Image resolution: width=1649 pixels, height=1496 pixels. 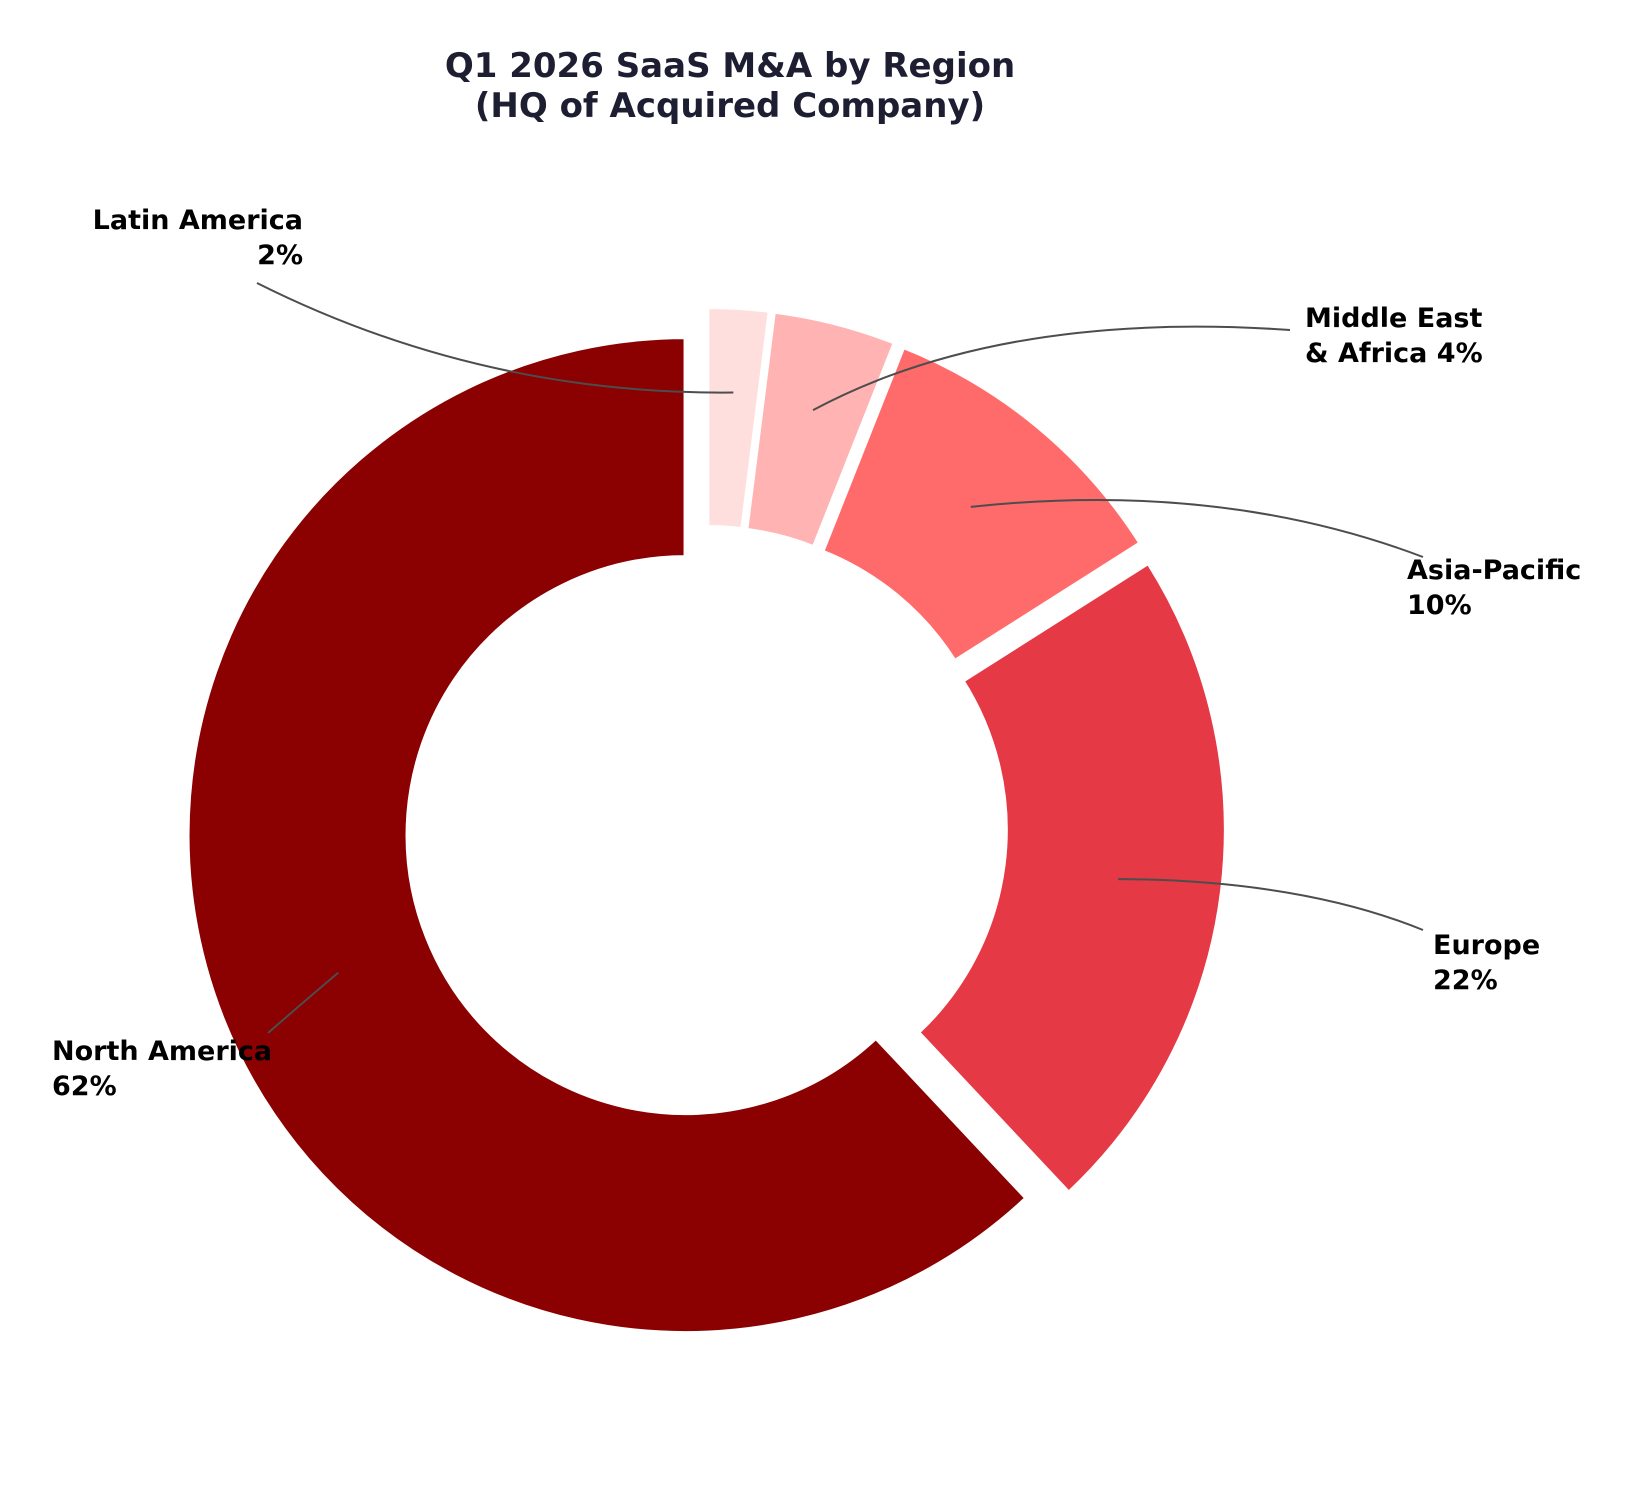 What do you see at coordinates (821, 429) in the screenshot?
I see `wedge-middle-east-and-africa` at bounding box center [821, 429].